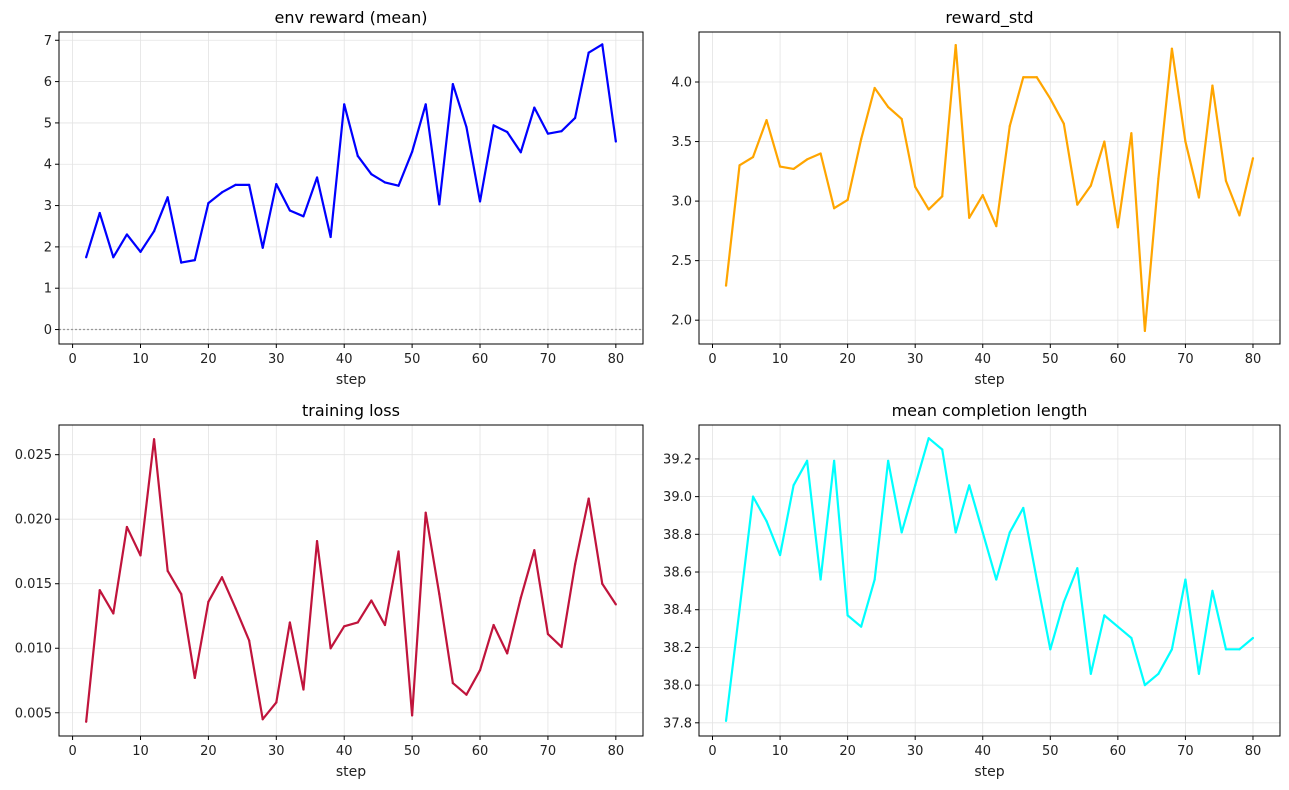  What do you see at coordinates (989, 380) in the screenshot?
I see `chart-reward-std-x-axis-label: step` at bounding box center [989, 380].